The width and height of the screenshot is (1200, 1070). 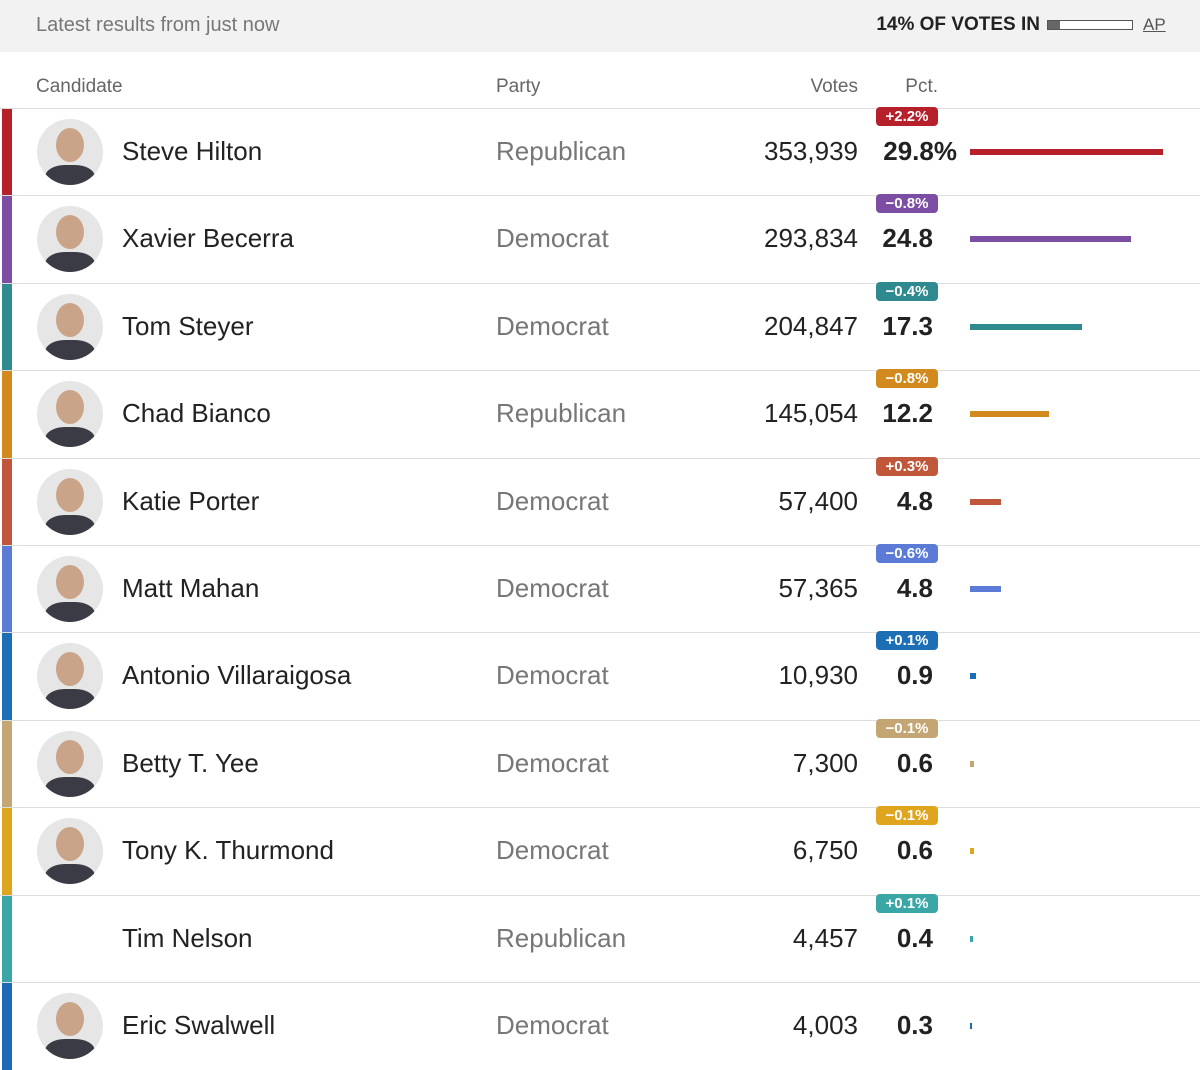 I want to click on votes: 57,365, so click(x=818, y=588).